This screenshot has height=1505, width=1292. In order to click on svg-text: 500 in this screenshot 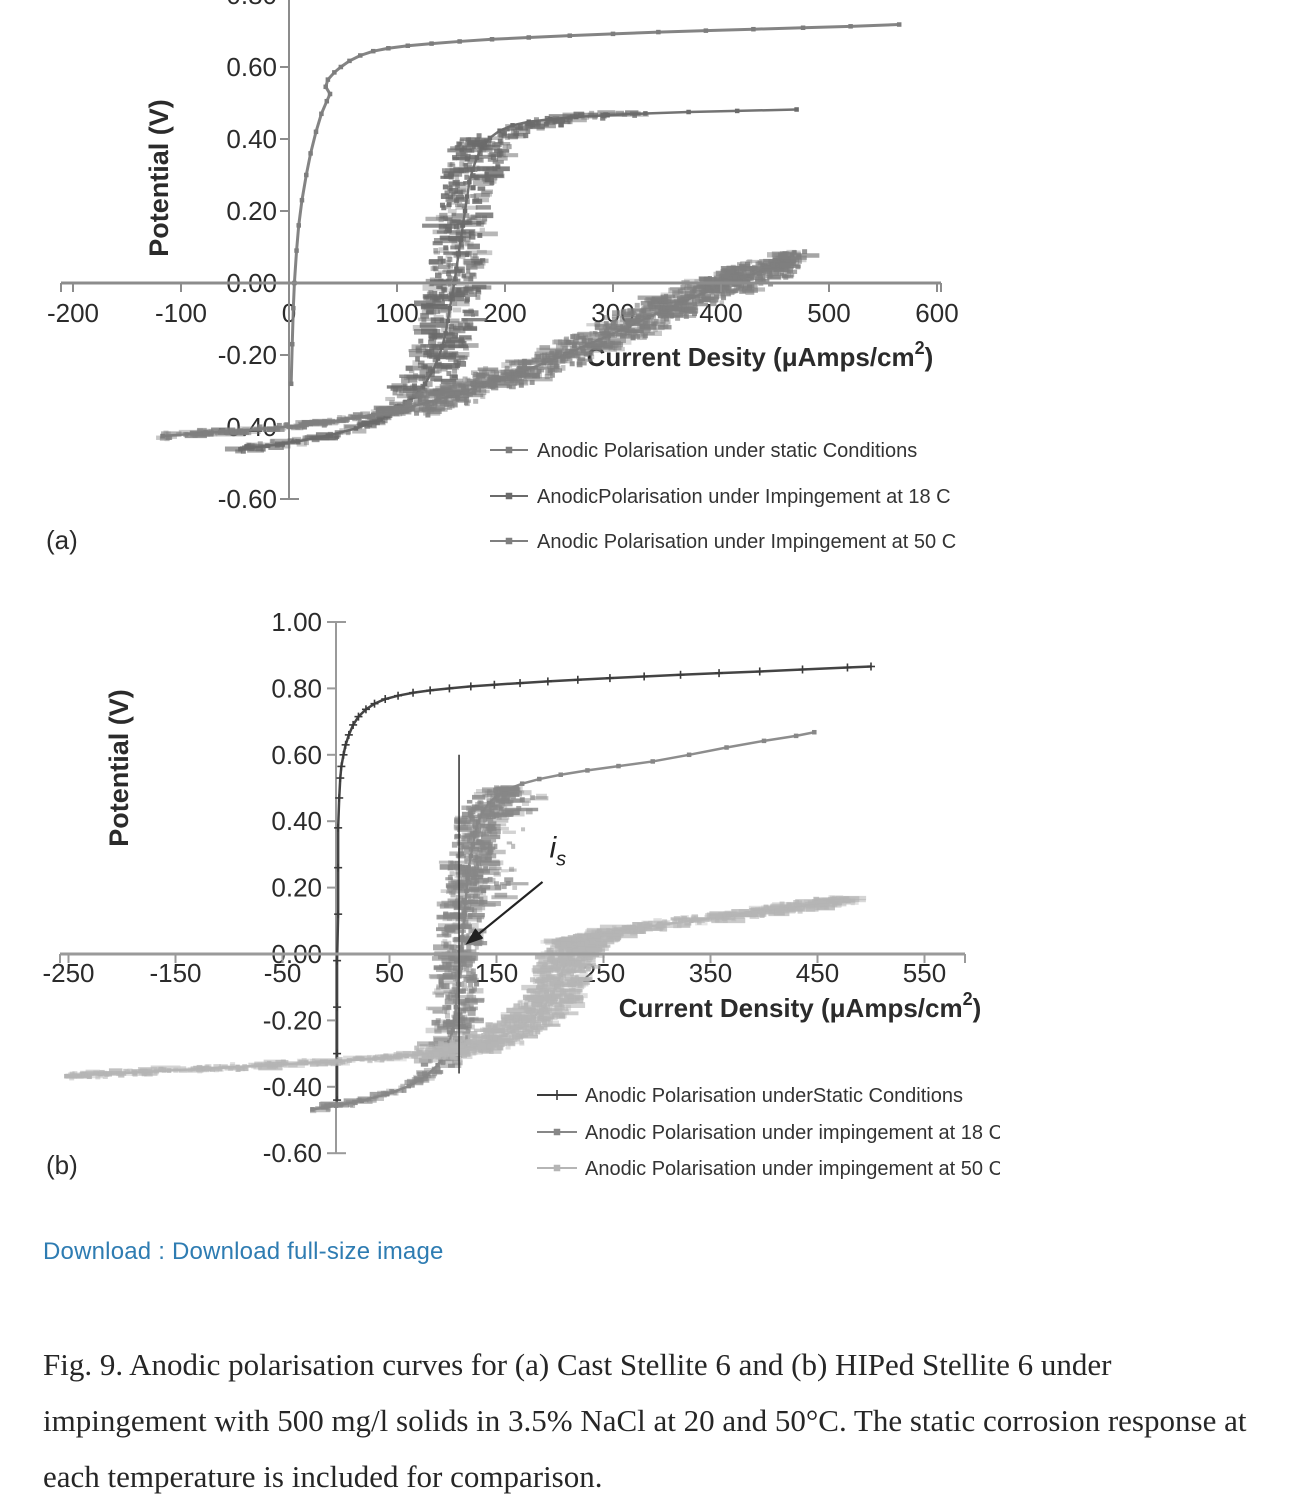, I will do `click(828, 313)`.